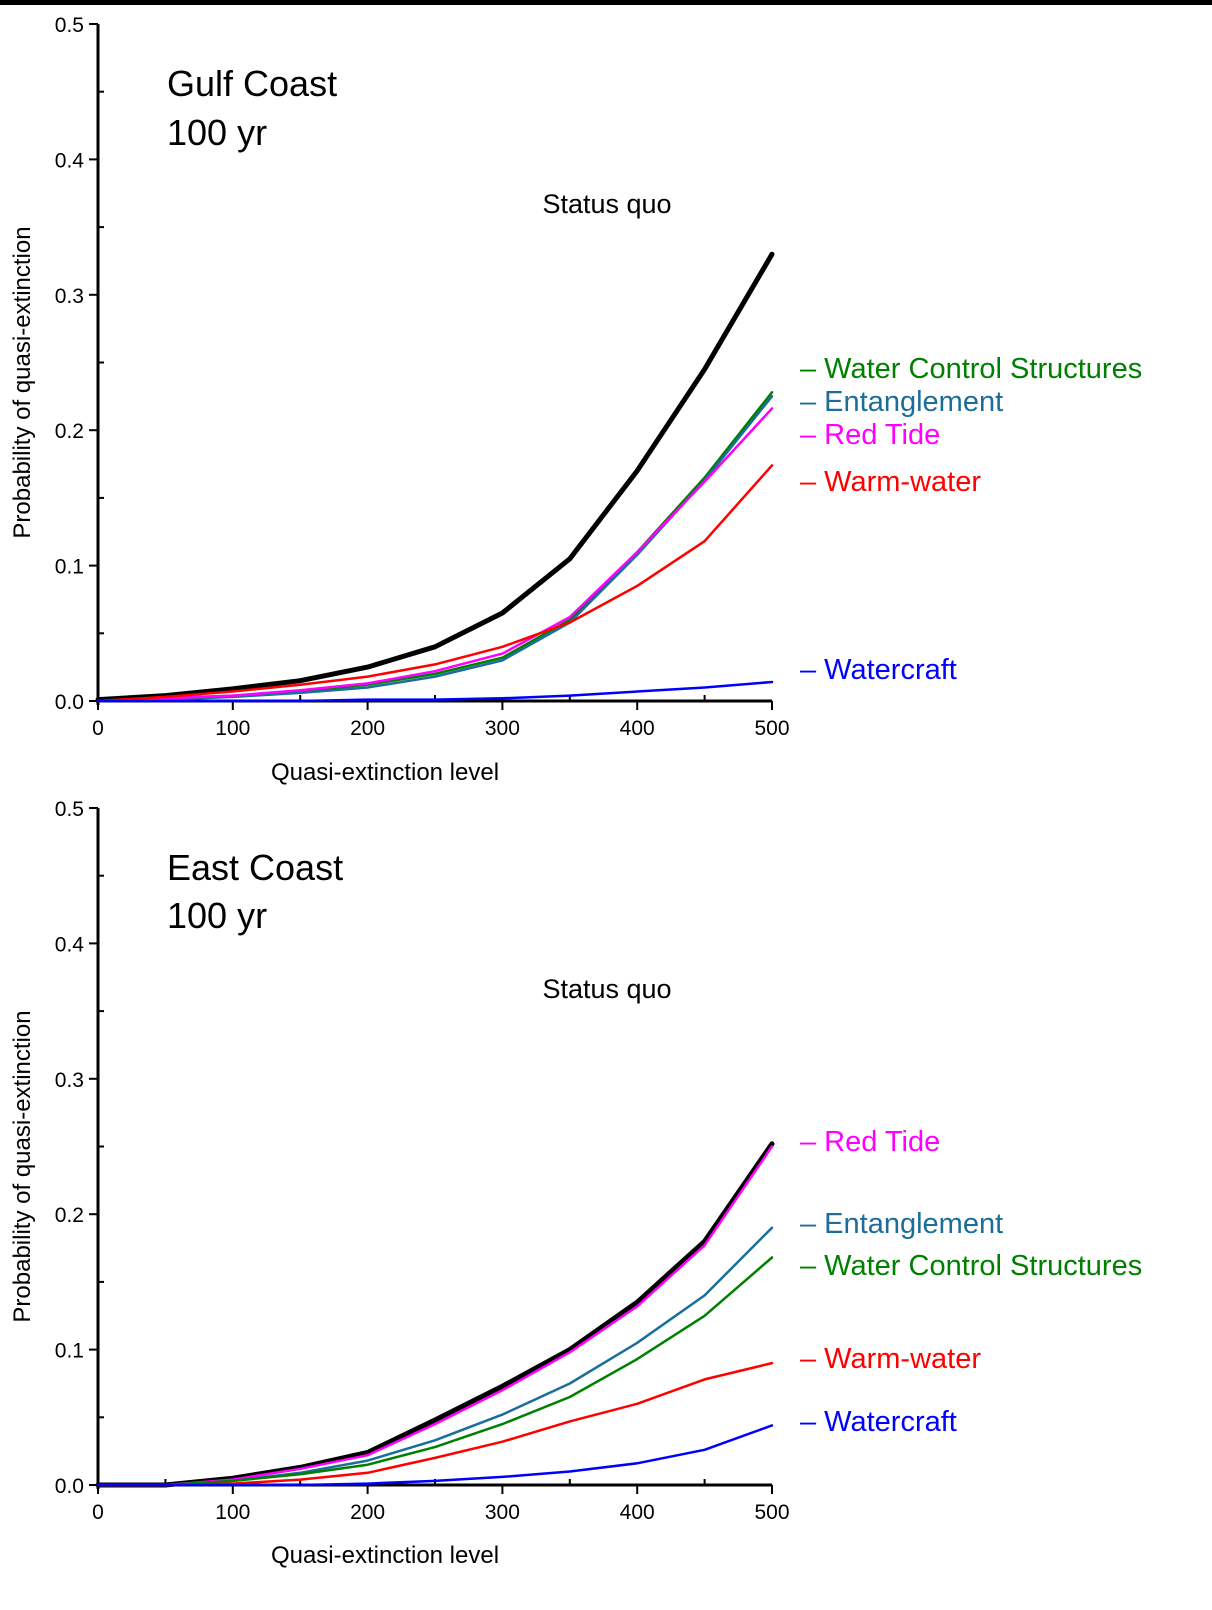  Describe the element at coordinates (252, 83) in the screenshot. I see `chart-title: Gulf Coast` at that location.